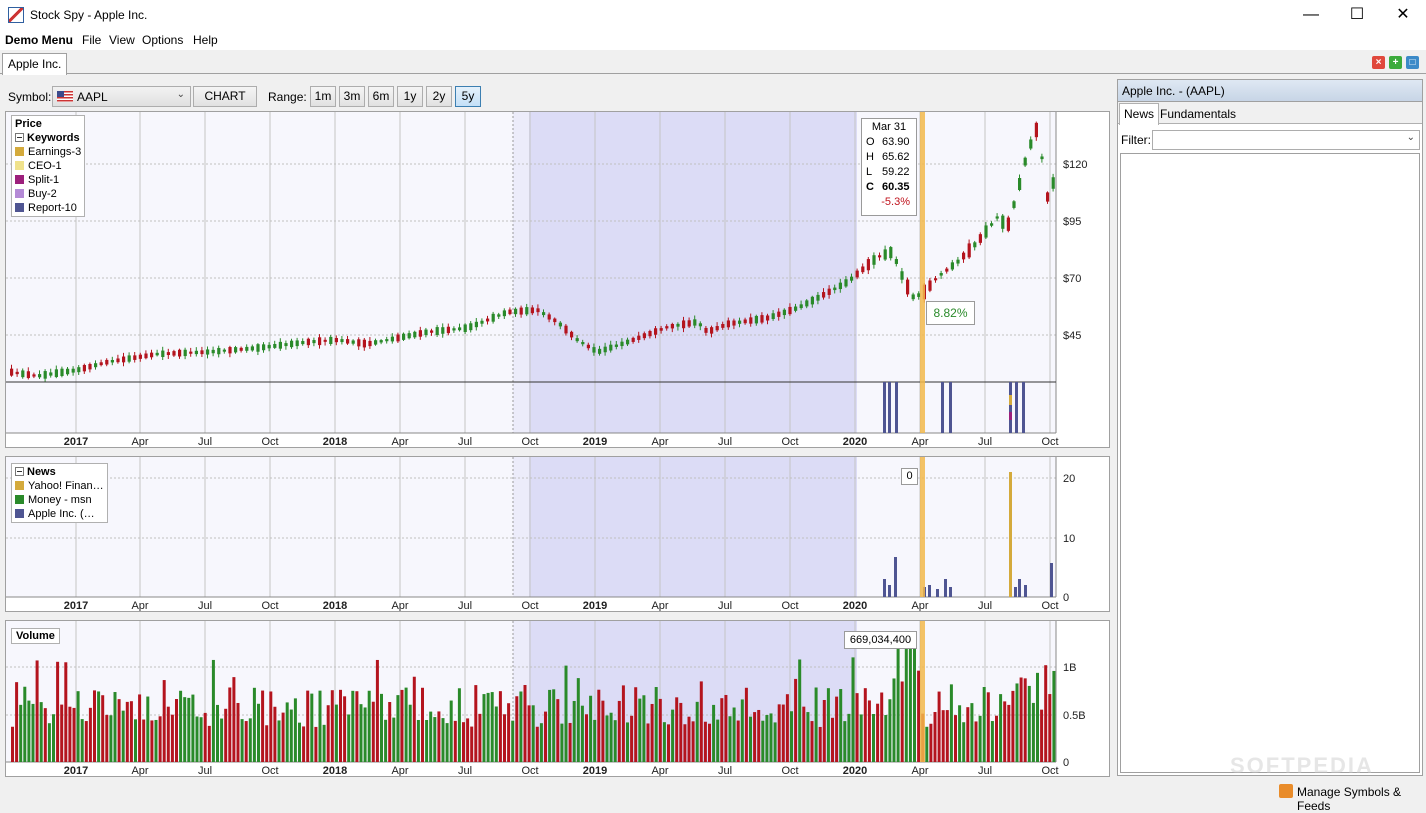  I want to click on legend-item-split: Split-1, so click(48, 180).